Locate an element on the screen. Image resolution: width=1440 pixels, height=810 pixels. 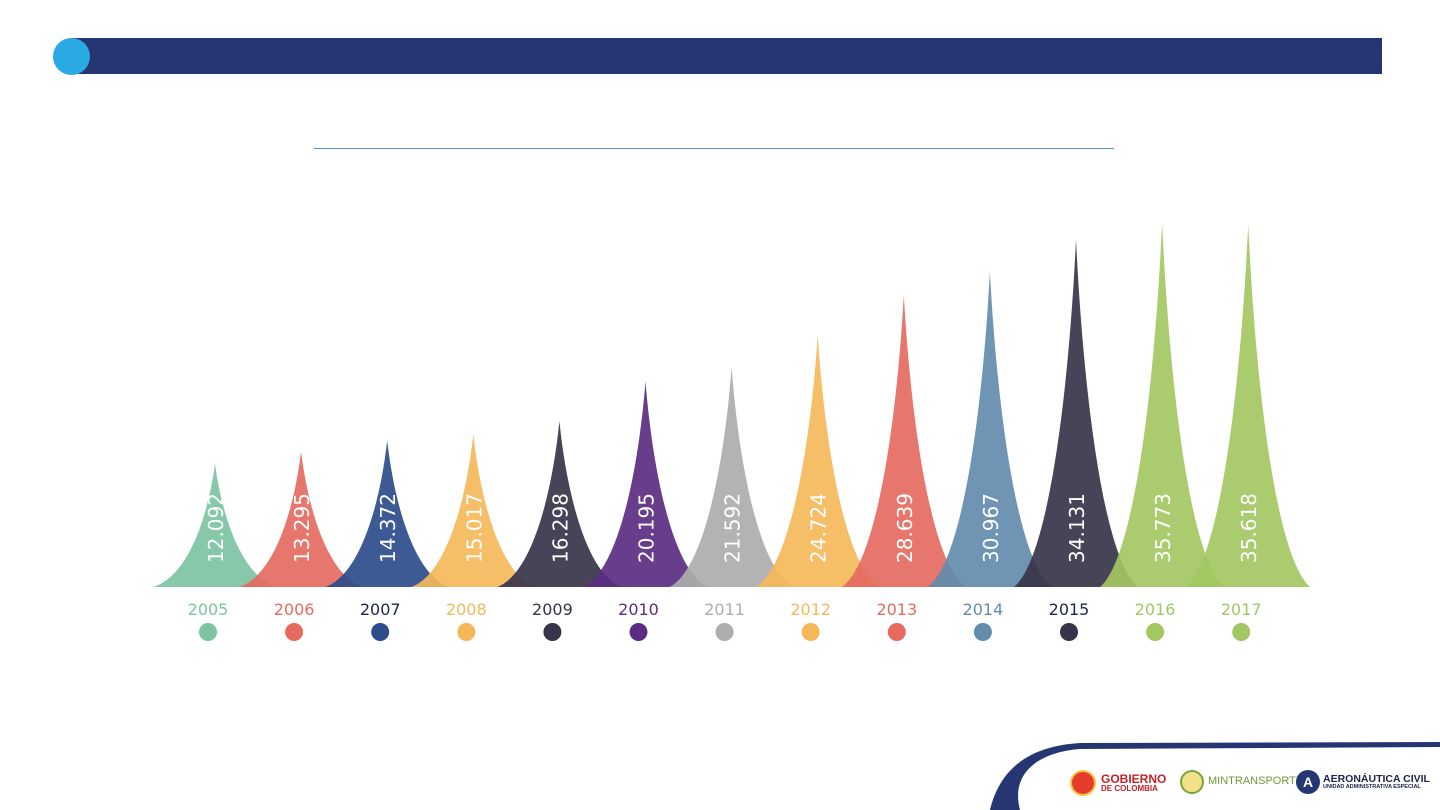
header-dot is located at coordinates (71, 56).